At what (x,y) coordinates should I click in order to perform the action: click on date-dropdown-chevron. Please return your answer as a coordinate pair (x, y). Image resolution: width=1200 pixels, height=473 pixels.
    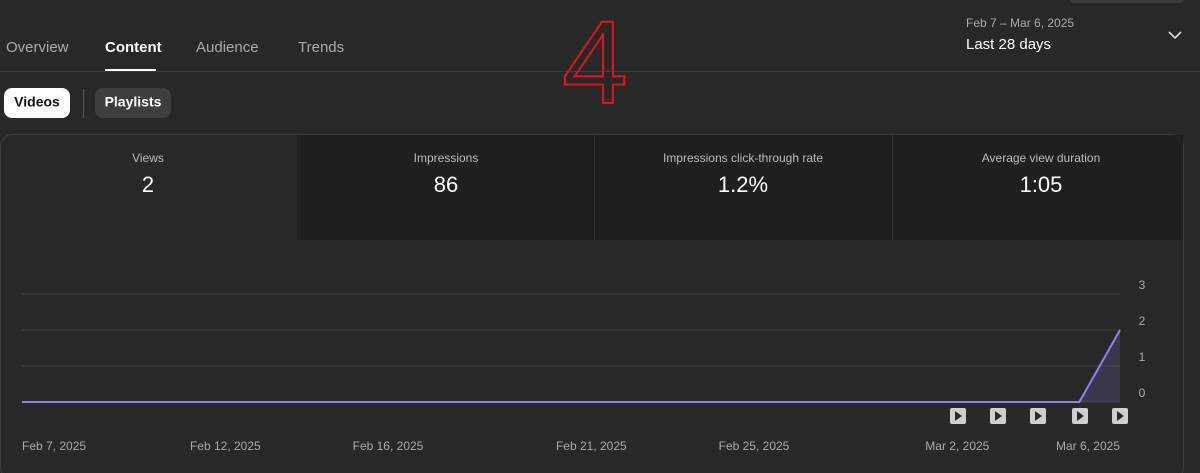
    Looking at the image, I should click on (1175, 35).